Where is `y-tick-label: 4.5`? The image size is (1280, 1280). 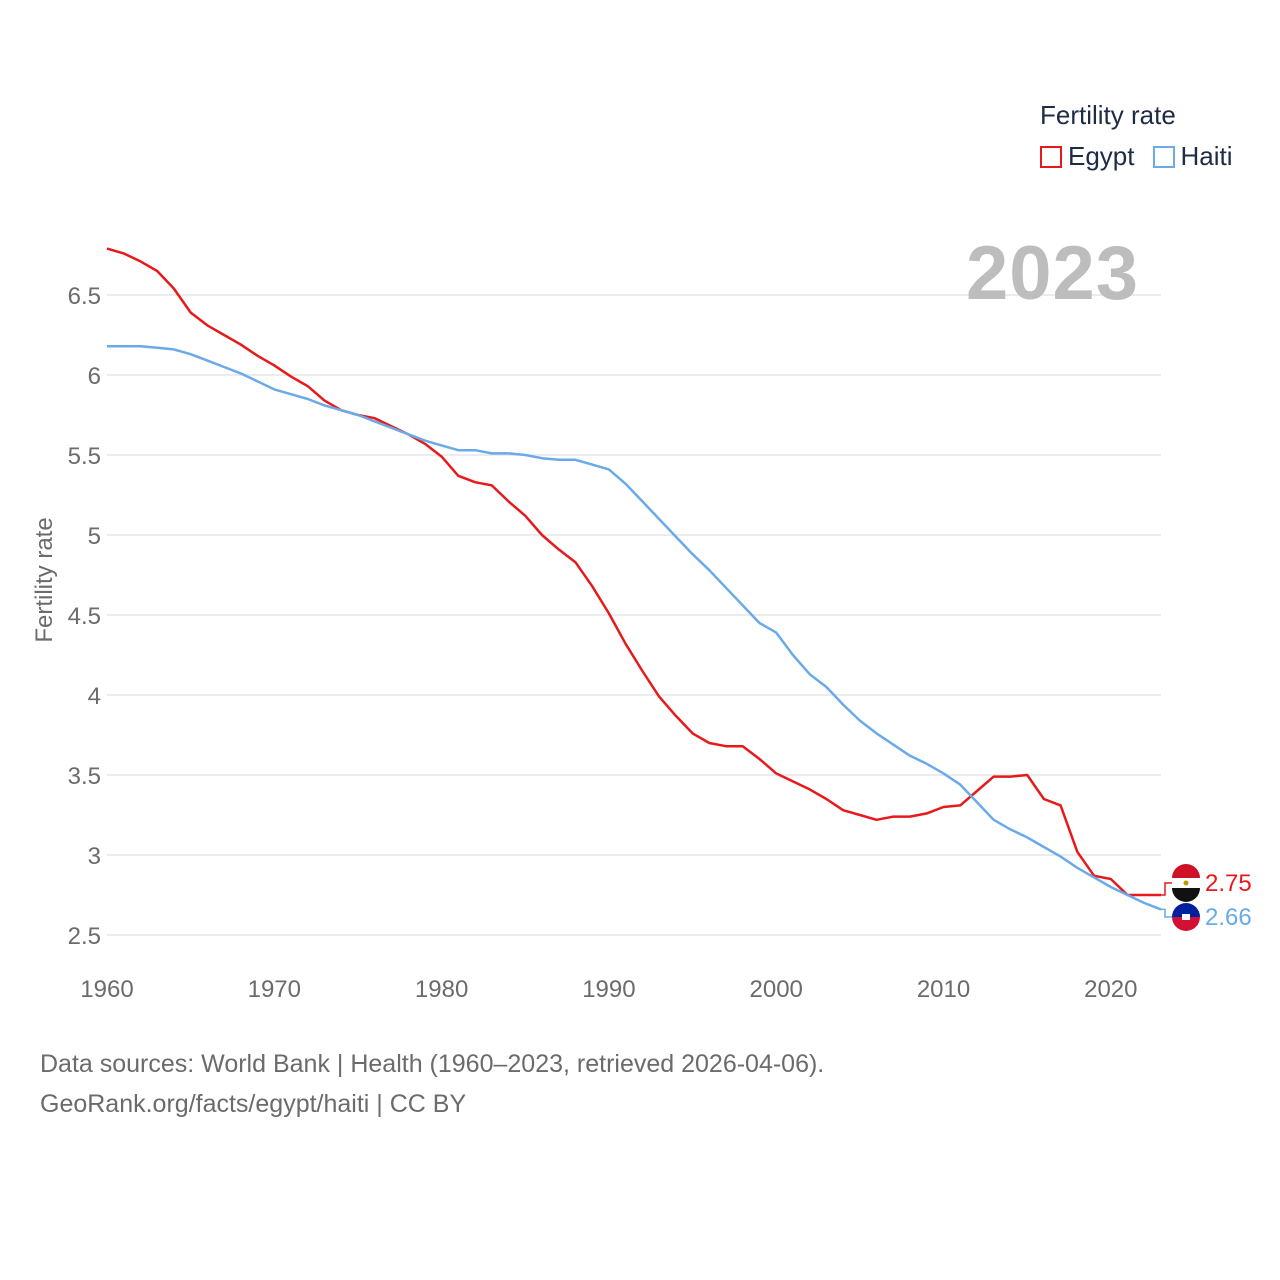 y-tick-label: 4.5 is located at coordinates (84, 616).